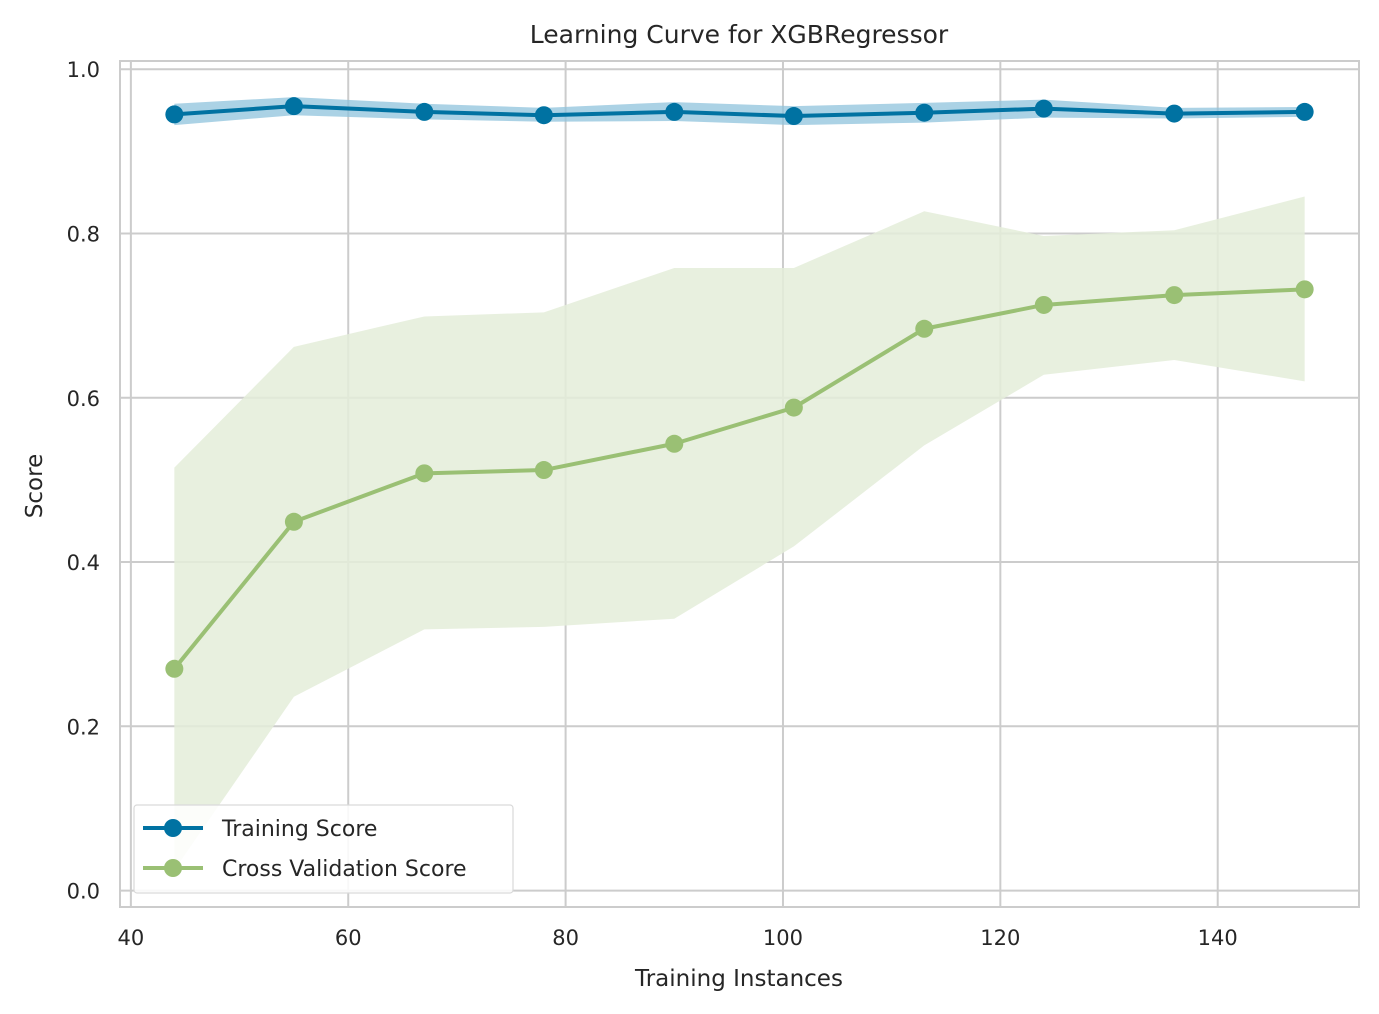  What do you see at coordinates (83, 234) in the screenshot?
I see `y-tick-label: 0.8` at bounding box center [83, 234].